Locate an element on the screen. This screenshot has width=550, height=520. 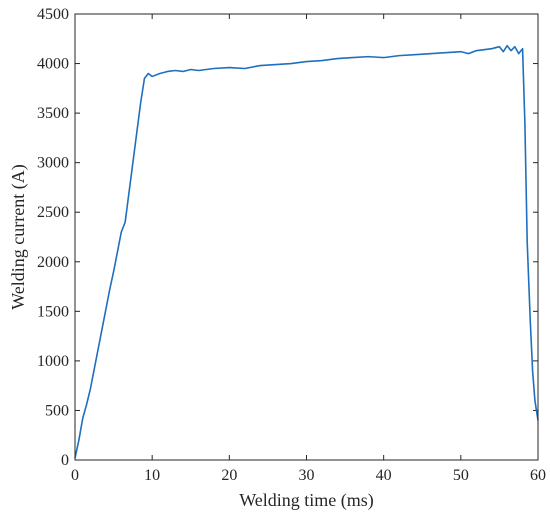
y-tick-label: 4000 is located at coordinates (53, 64).